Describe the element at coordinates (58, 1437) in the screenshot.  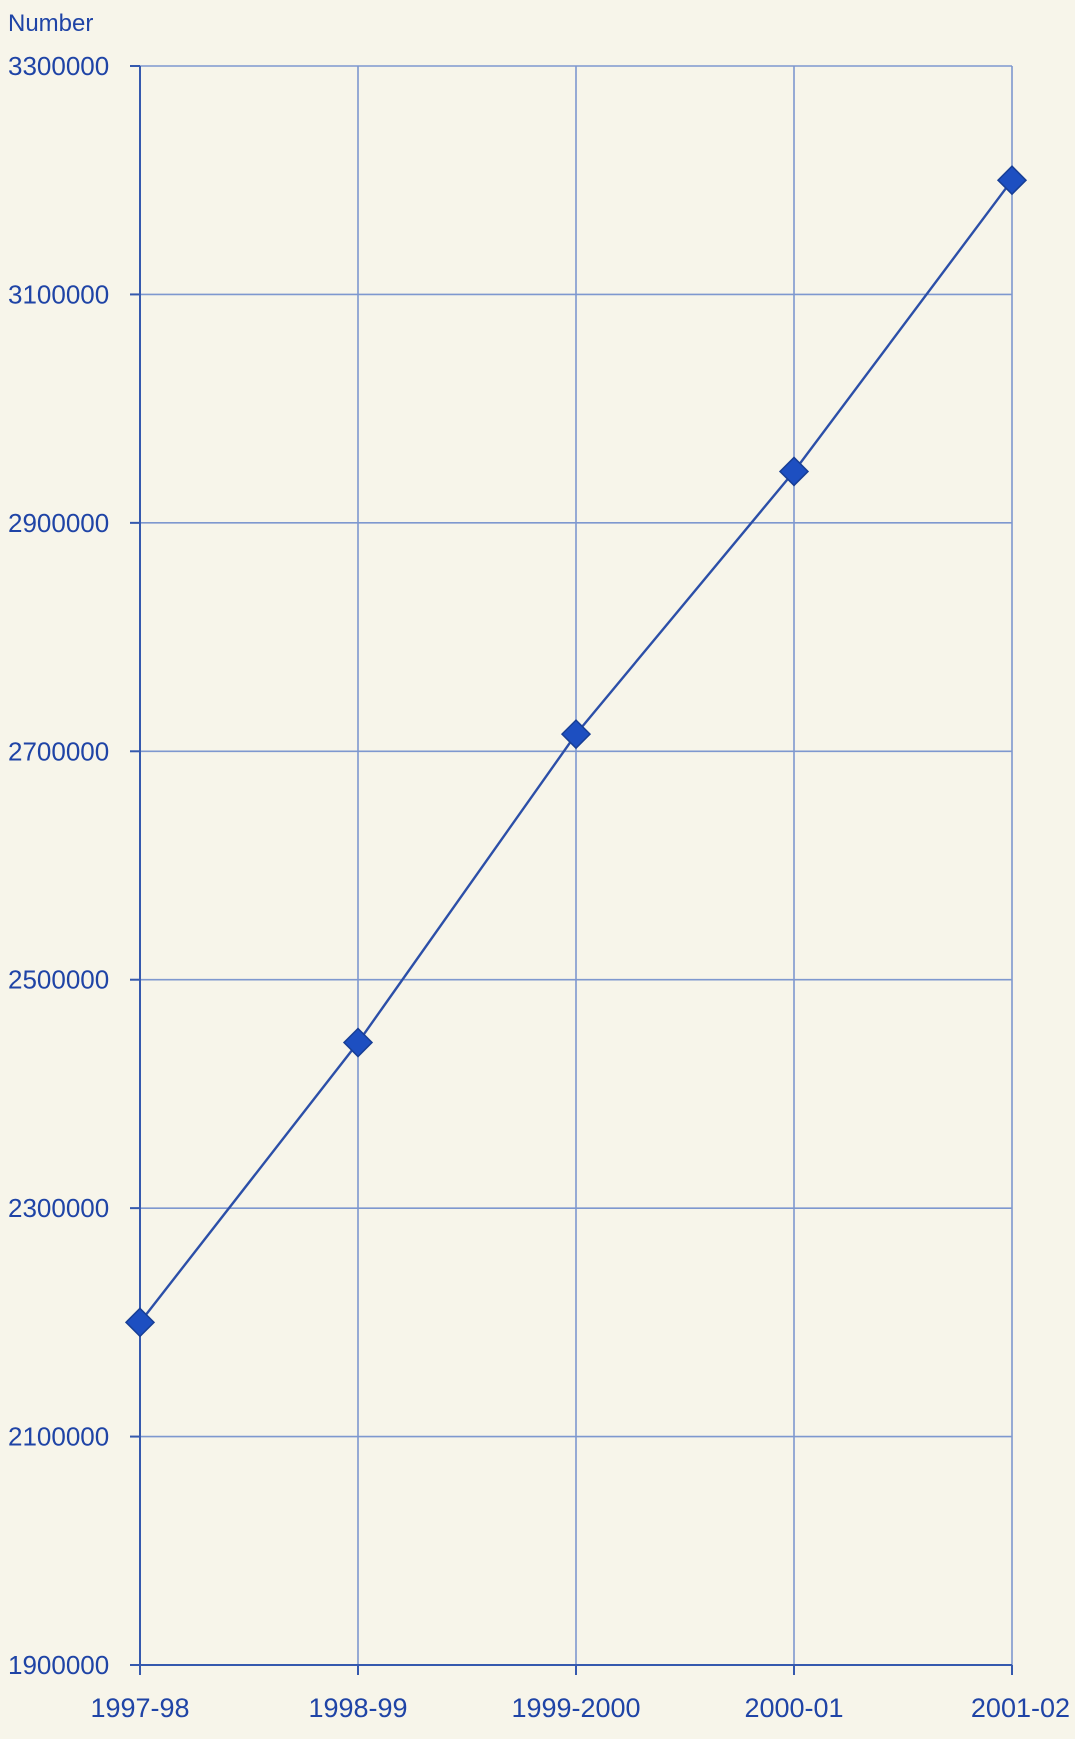
I see `y-tick-label-1: 2100000` at that location.